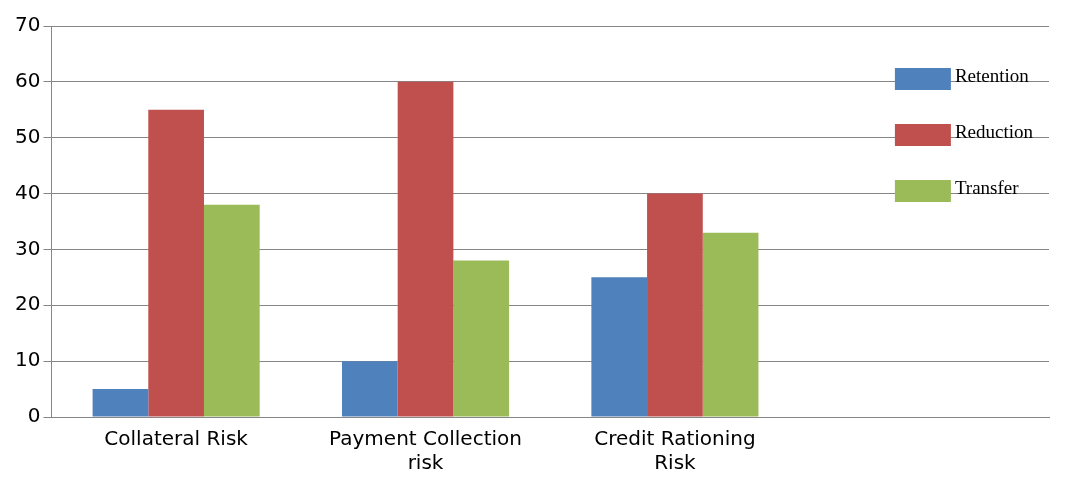 The image size is (1071, 491). Describe the element at coordinates (34, 415) in the screenshot. I see `y-tick-label: 0` at that location.